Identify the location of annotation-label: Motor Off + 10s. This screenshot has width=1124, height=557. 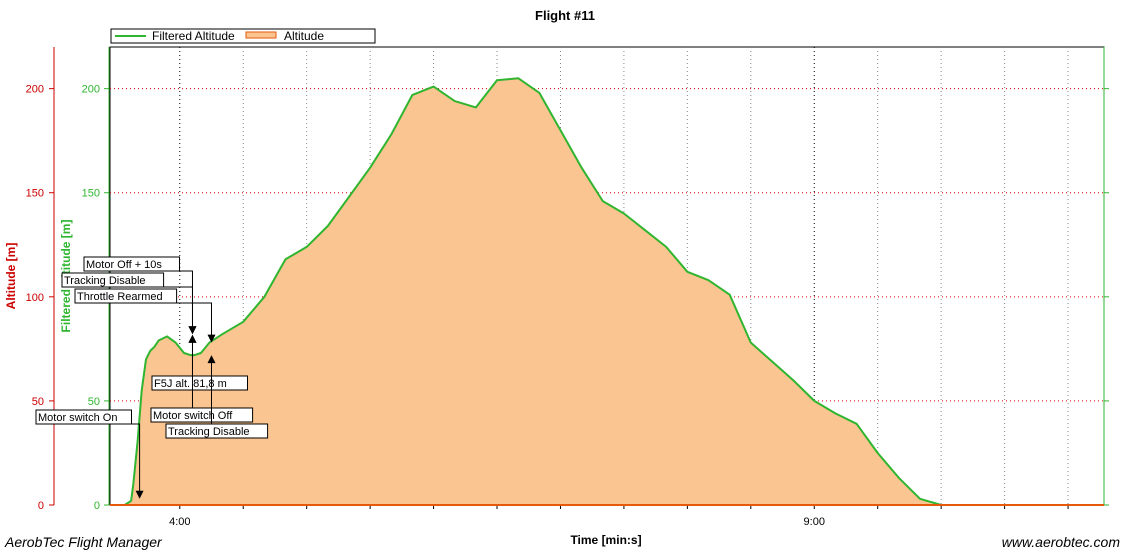
(124, 265).